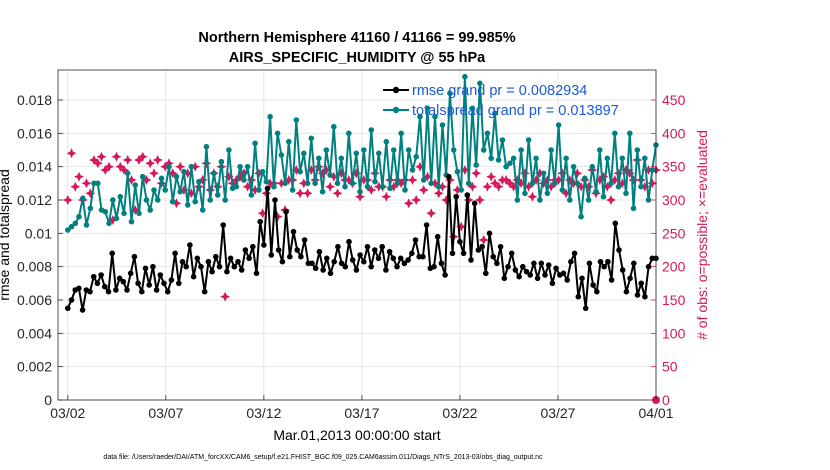  I want to click on y-right-tick-label: 50, so click(670, 367).